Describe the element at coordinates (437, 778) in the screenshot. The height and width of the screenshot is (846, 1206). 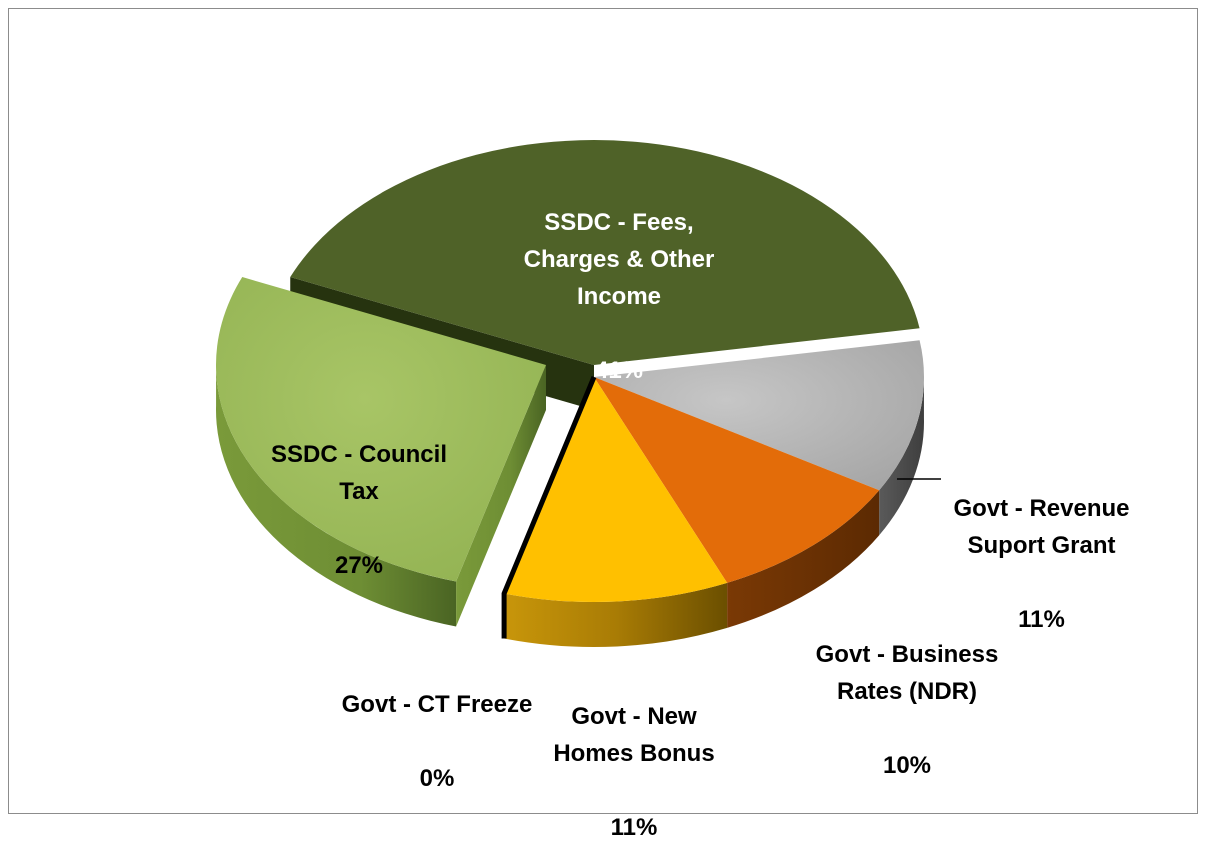
I see `label-ctfreeze-value: 0%` at that location.